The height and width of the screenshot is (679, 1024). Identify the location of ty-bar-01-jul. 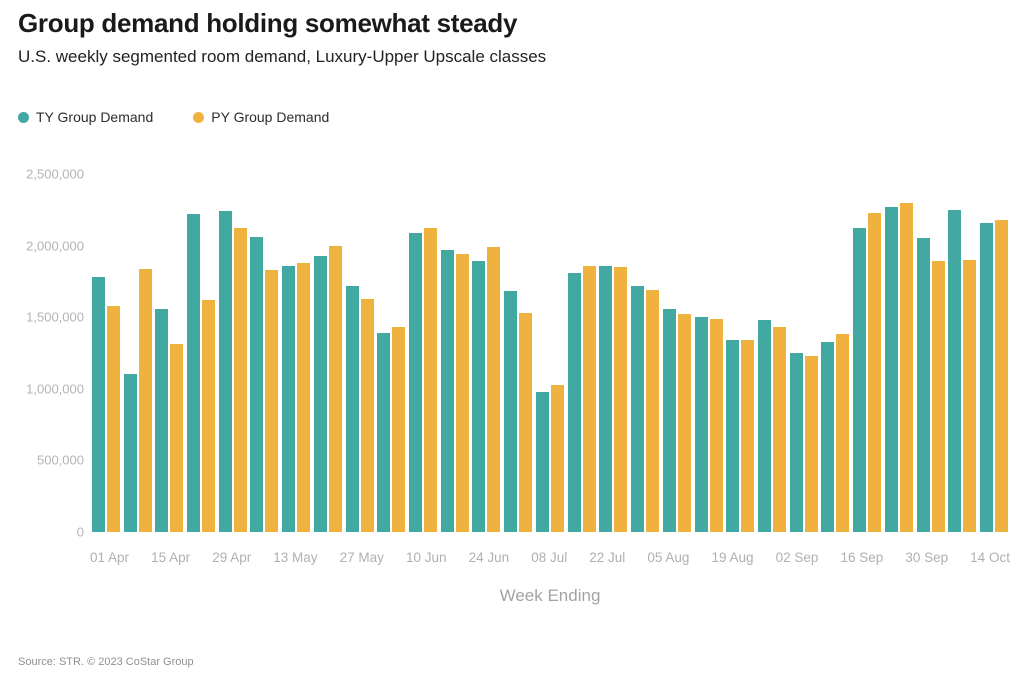
(511, 411).